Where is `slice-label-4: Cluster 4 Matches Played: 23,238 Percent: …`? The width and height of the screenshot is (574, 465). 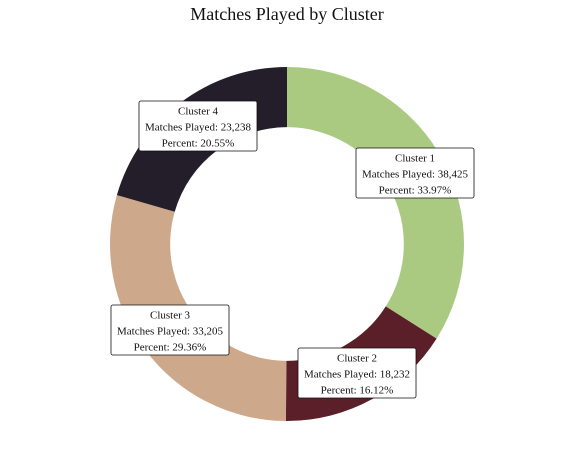 slice-label-4: Cluster 4 Matches Played: 23,238 Percent: … is located at coordinates (198, 126).